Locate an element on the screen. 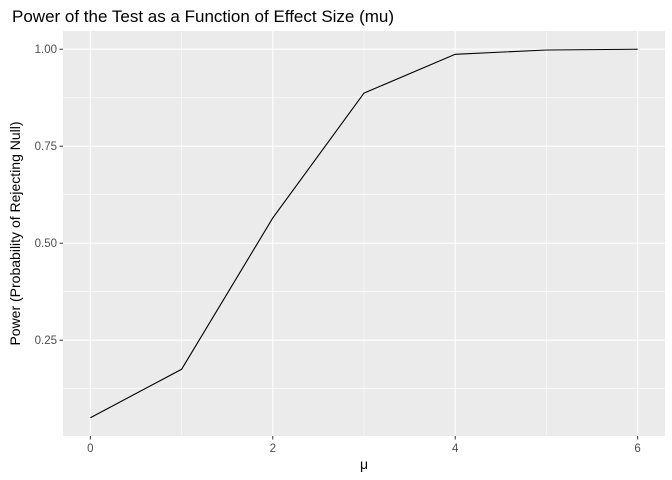  x-tick-label: 2 is located at coordinates (273, 449).